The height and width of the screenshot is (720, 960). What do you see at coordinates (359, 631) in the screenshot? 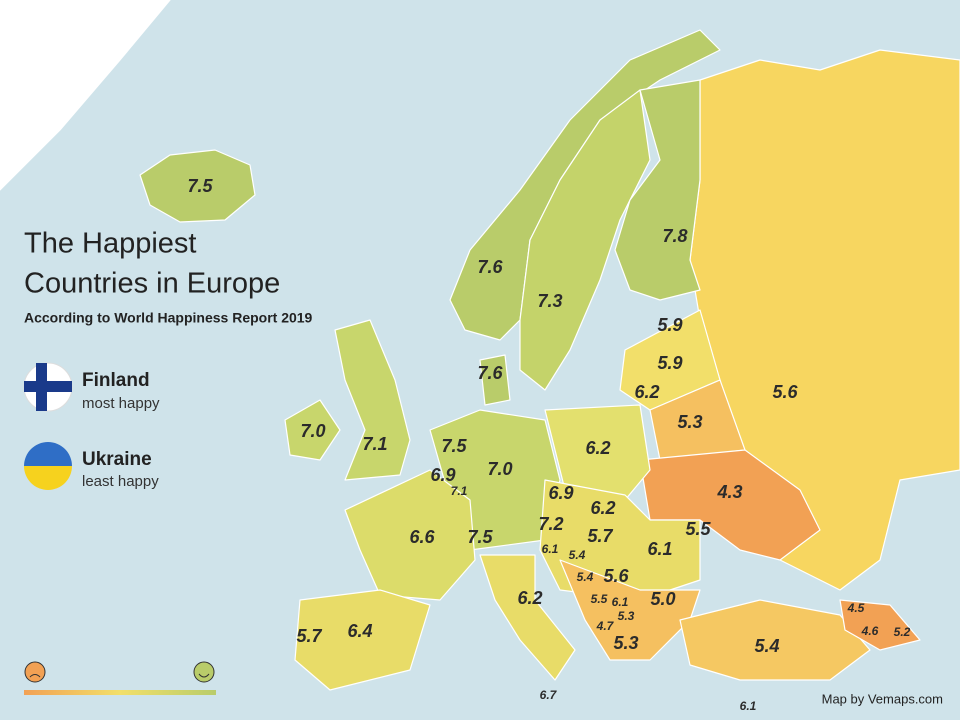
I see `happiness-score: 6.4` at bounding box center [359, 631].